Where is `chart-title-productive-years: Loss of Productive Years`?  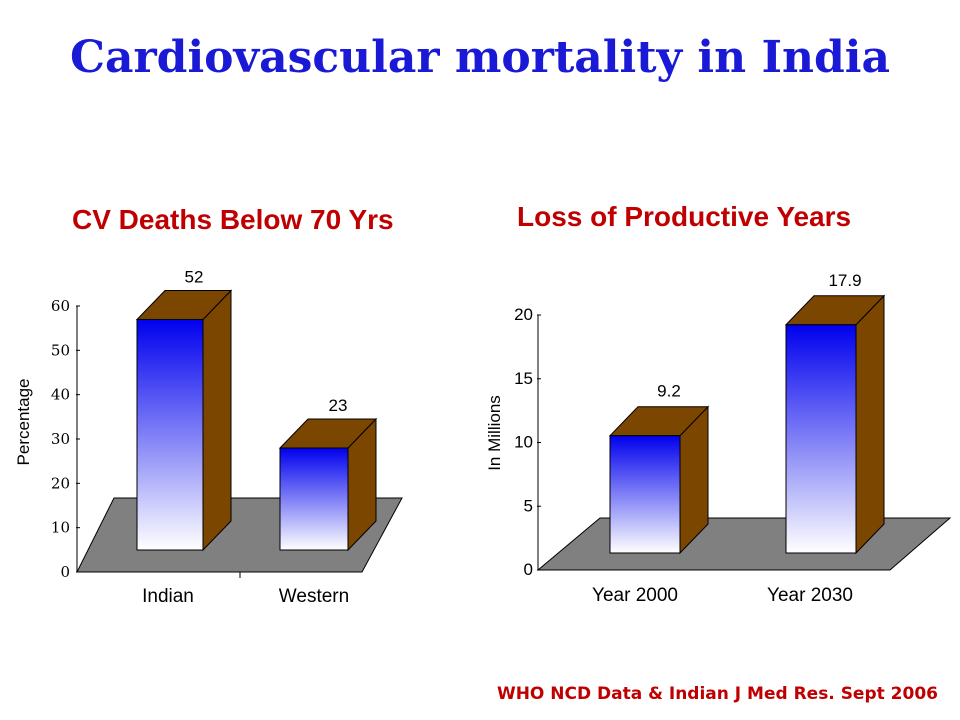 chart-title-productive-years: Loss of Productive Years is located at coordinates (684, 216).